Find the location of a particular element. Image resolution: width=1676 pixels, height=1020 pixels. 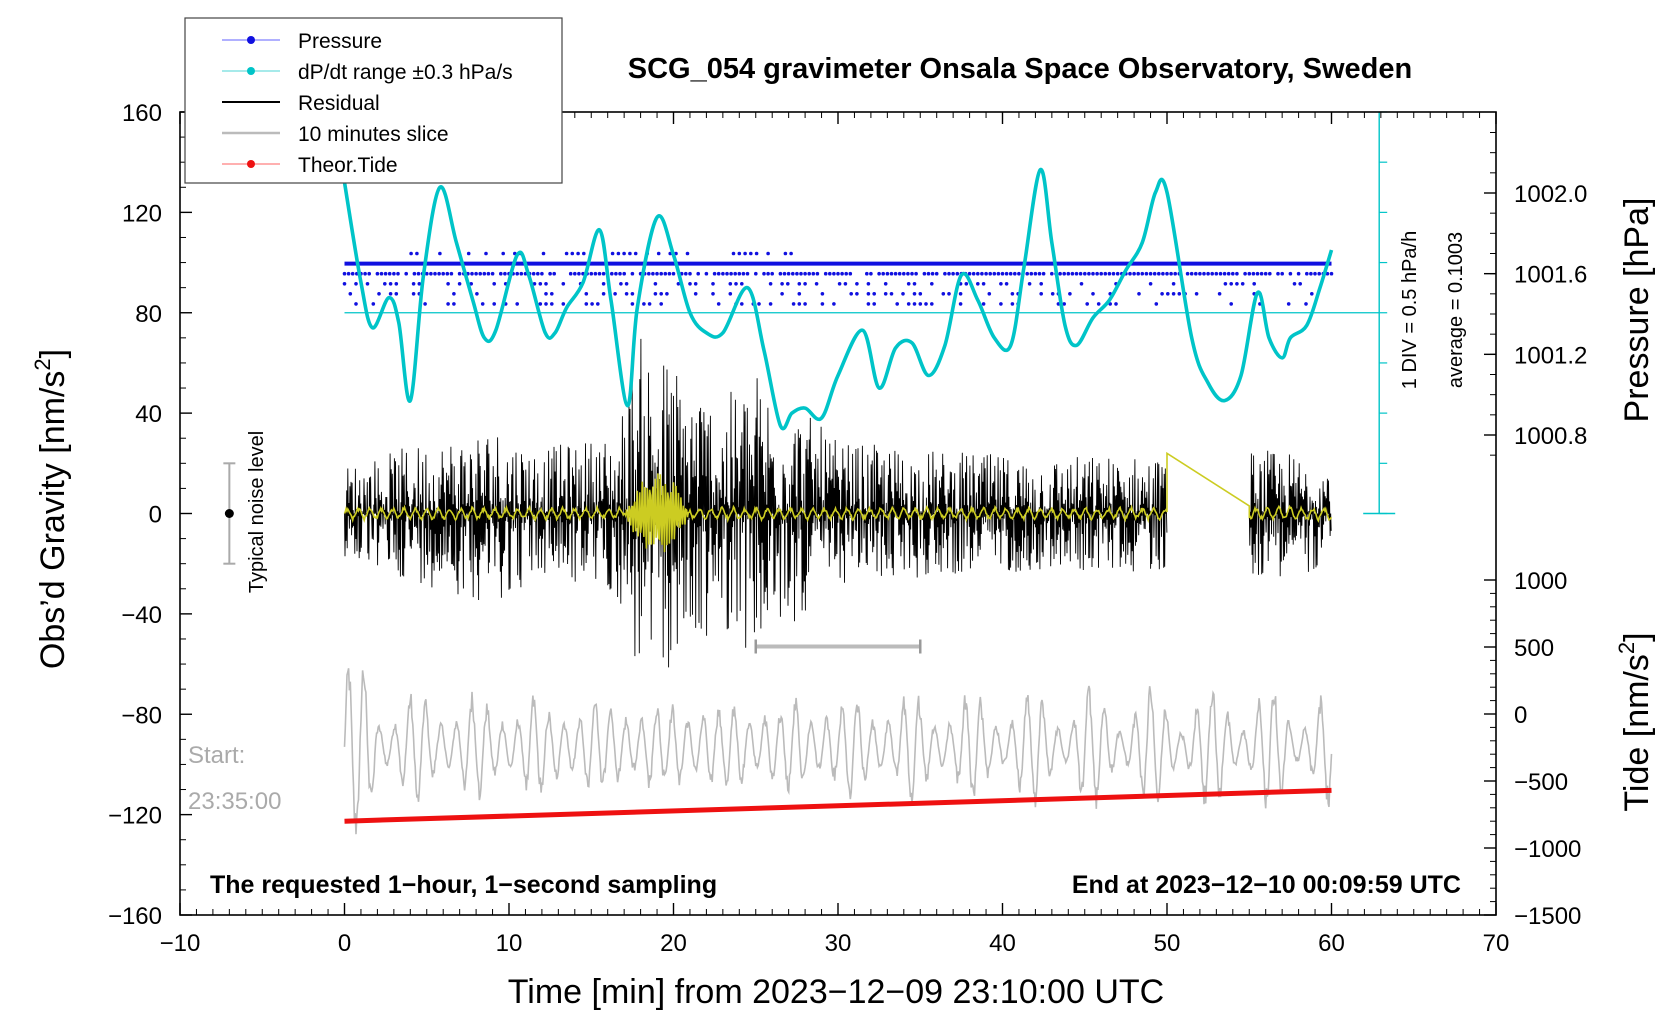

y-tick-label: −160 is located at coordinates (135, 916).